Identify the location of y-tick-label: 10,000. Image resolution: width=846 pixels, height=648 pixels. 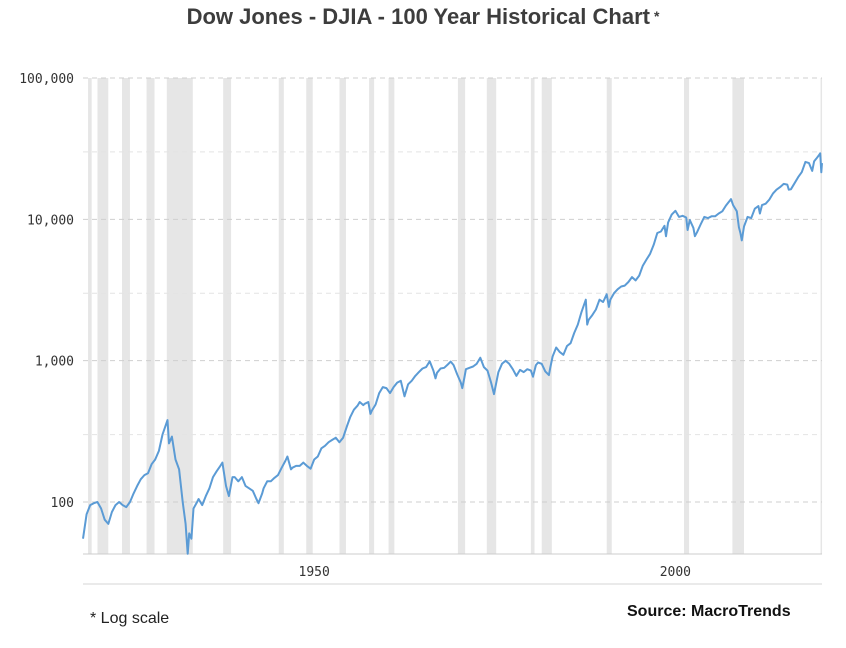
(50, 220).